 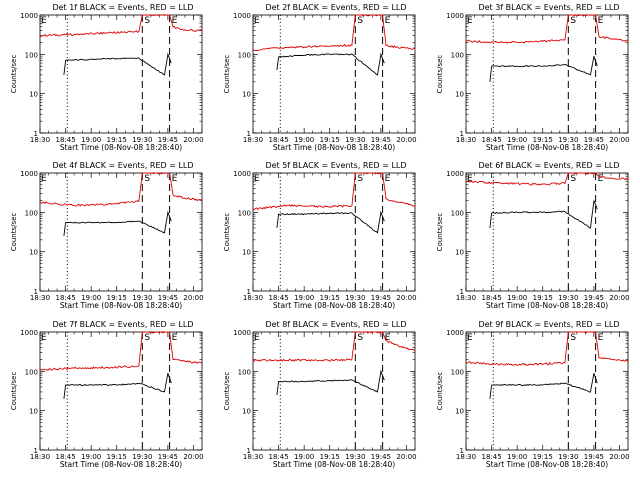 I want to click on panel-title: Det 8f BLACK = Events, RED = LLD, so click(x=335, y=324).